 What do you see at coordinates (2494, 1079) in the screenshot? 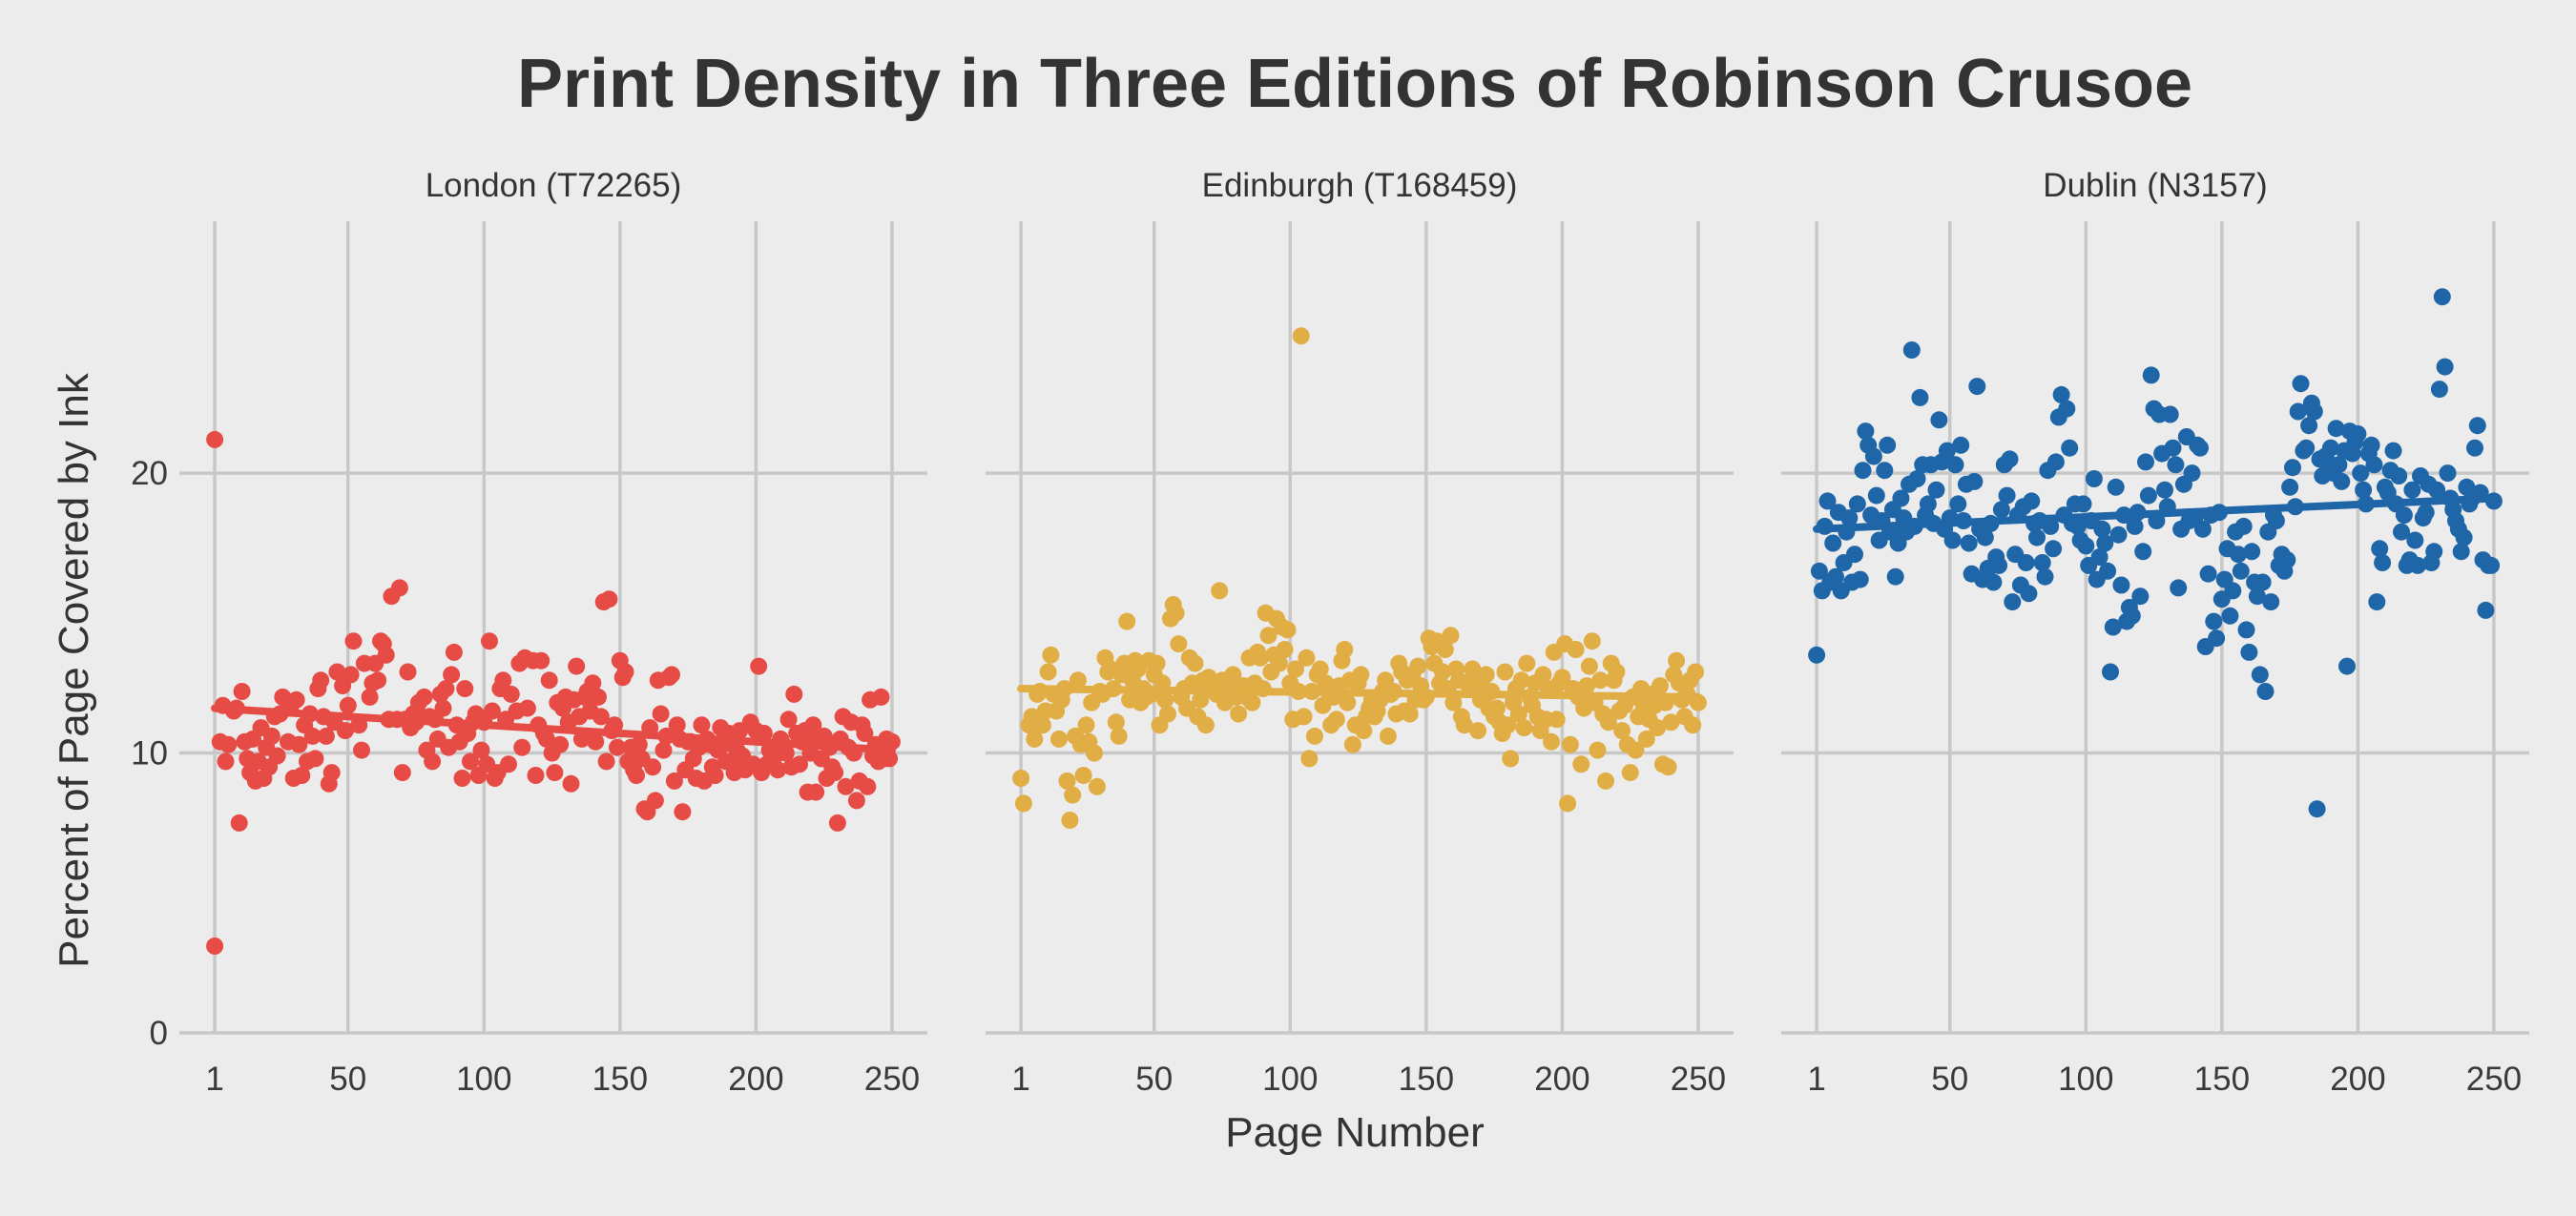
I see `x-tick-label: 250` at bounding box center [2494, 1079].